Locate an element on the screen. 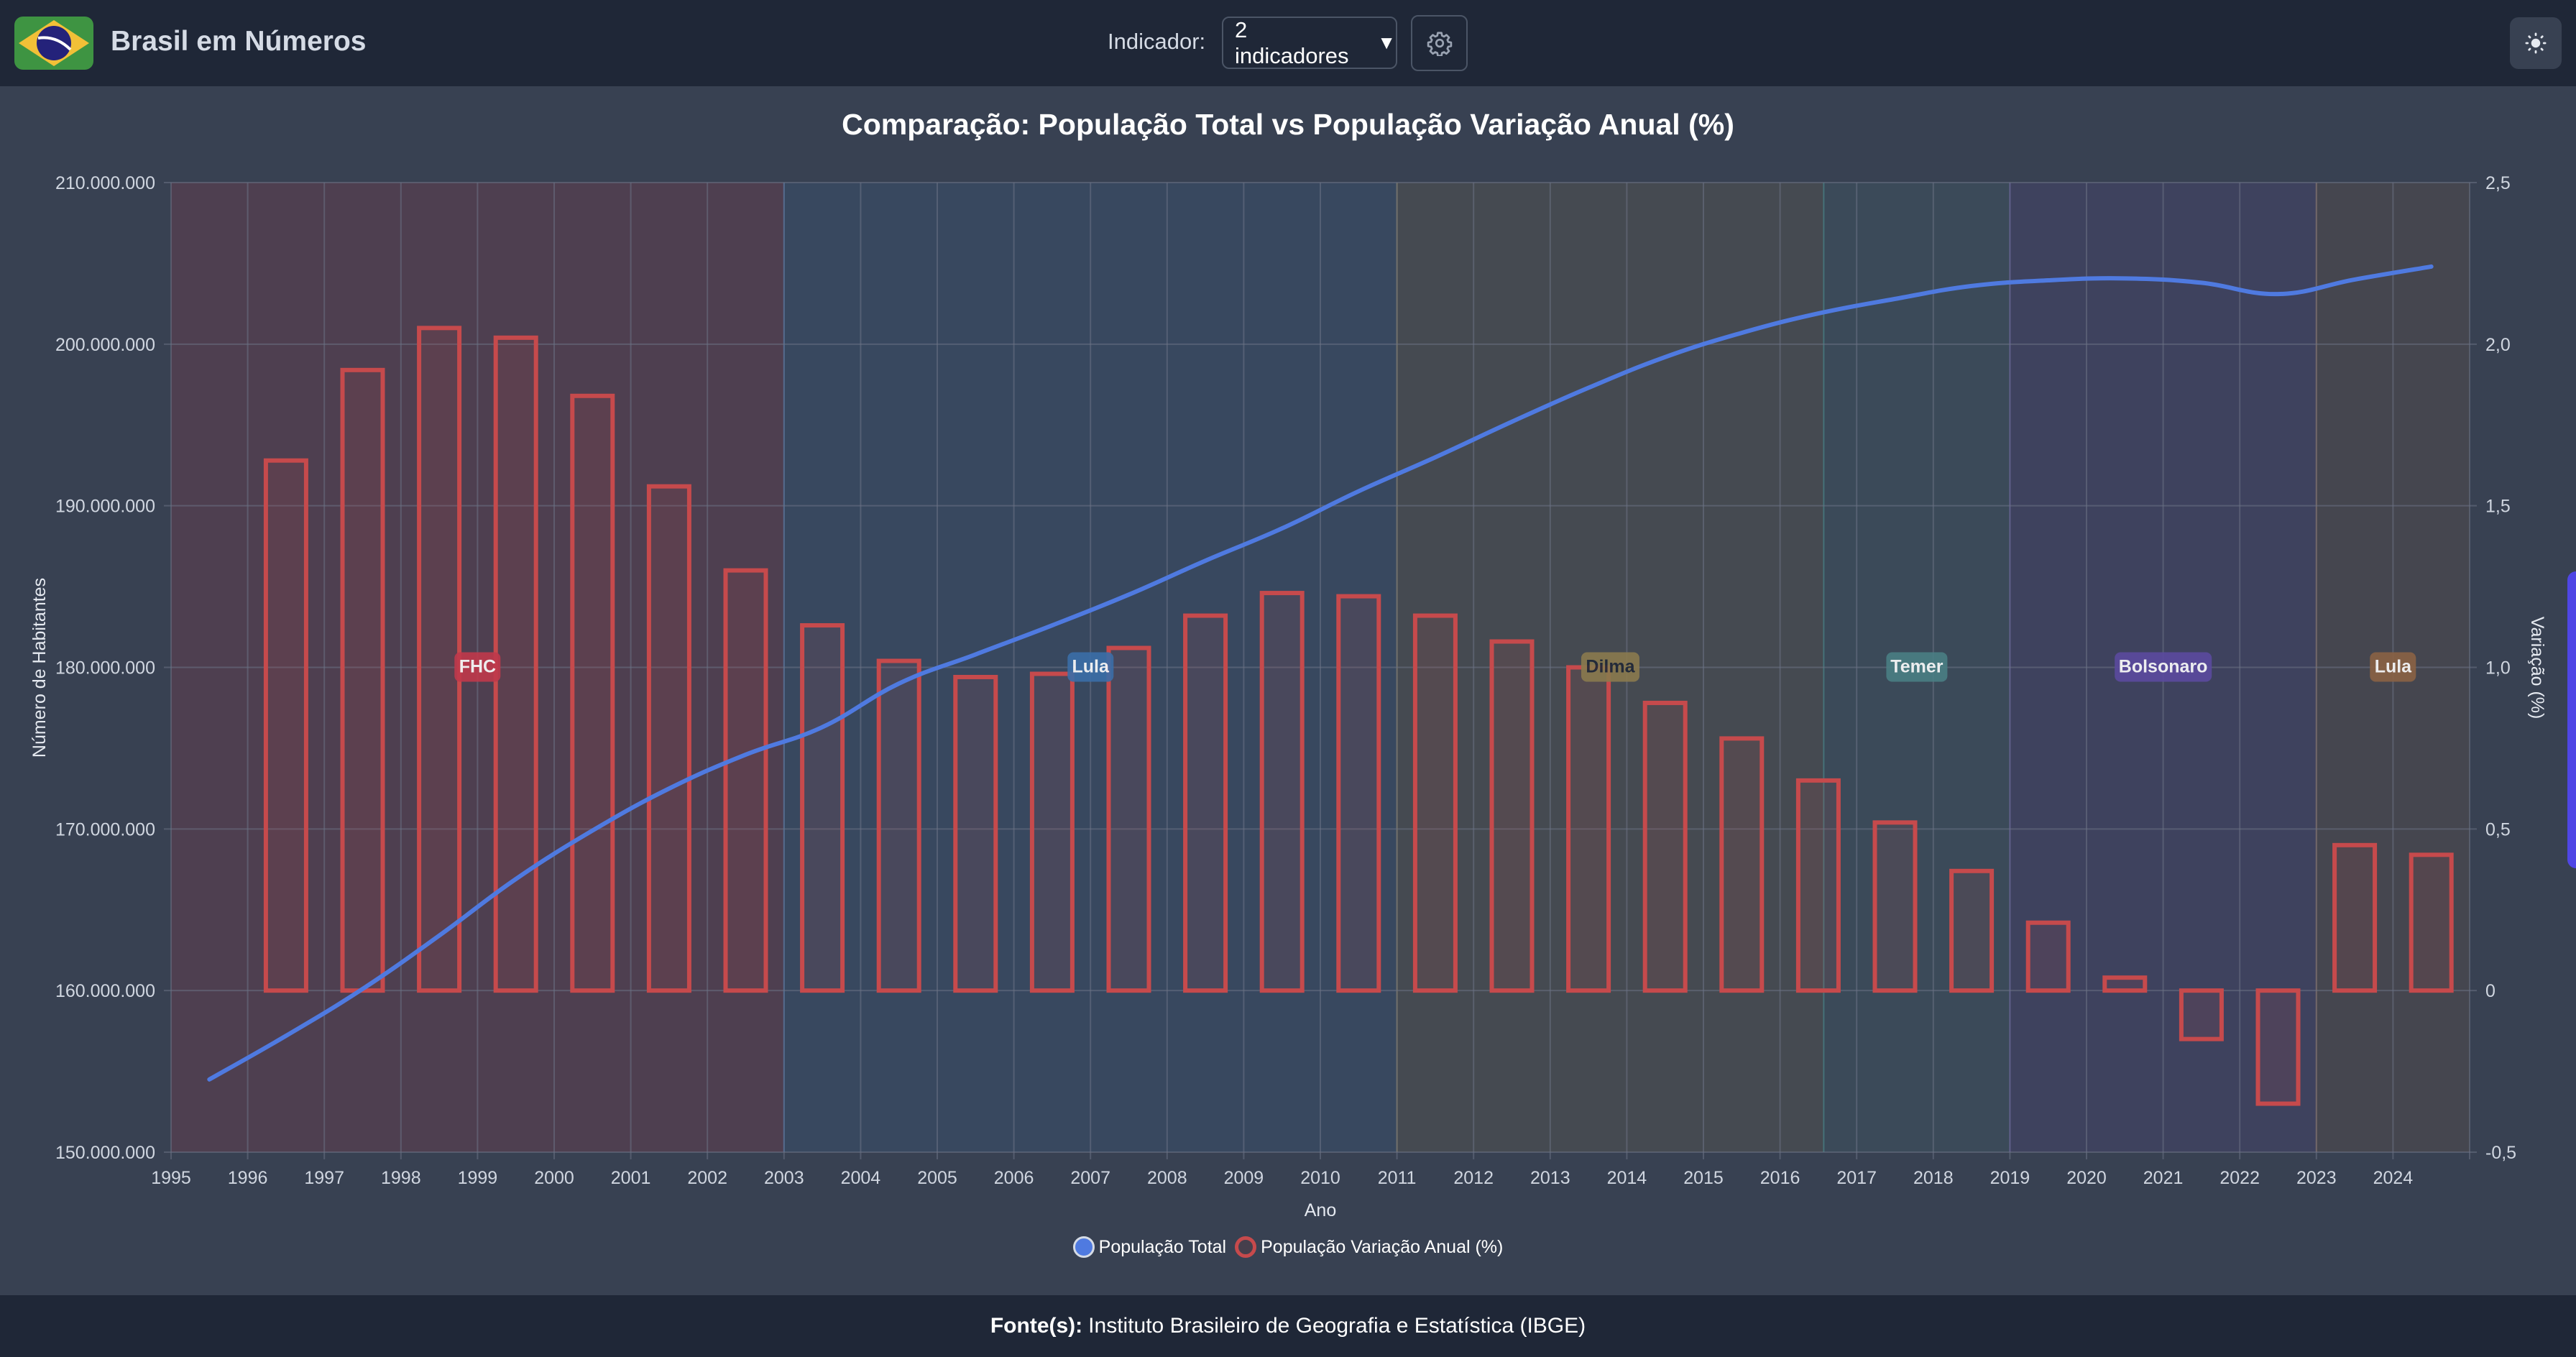  y-left-tick-label: 190.000.000 is located at coordinates (105, 507).